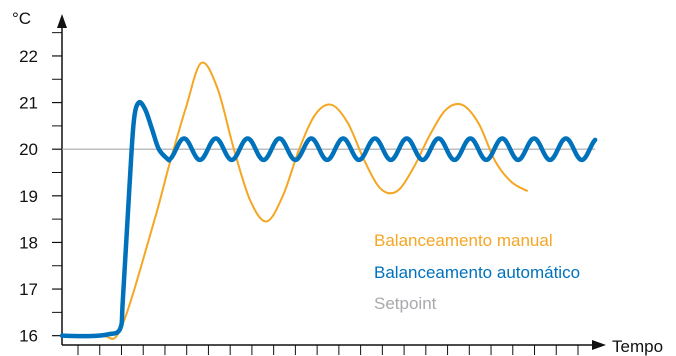 The image size is (676, 356). Describe the element at coordinates (599, 345) in the screenshot. I see `x-axis-arrow` at that location.